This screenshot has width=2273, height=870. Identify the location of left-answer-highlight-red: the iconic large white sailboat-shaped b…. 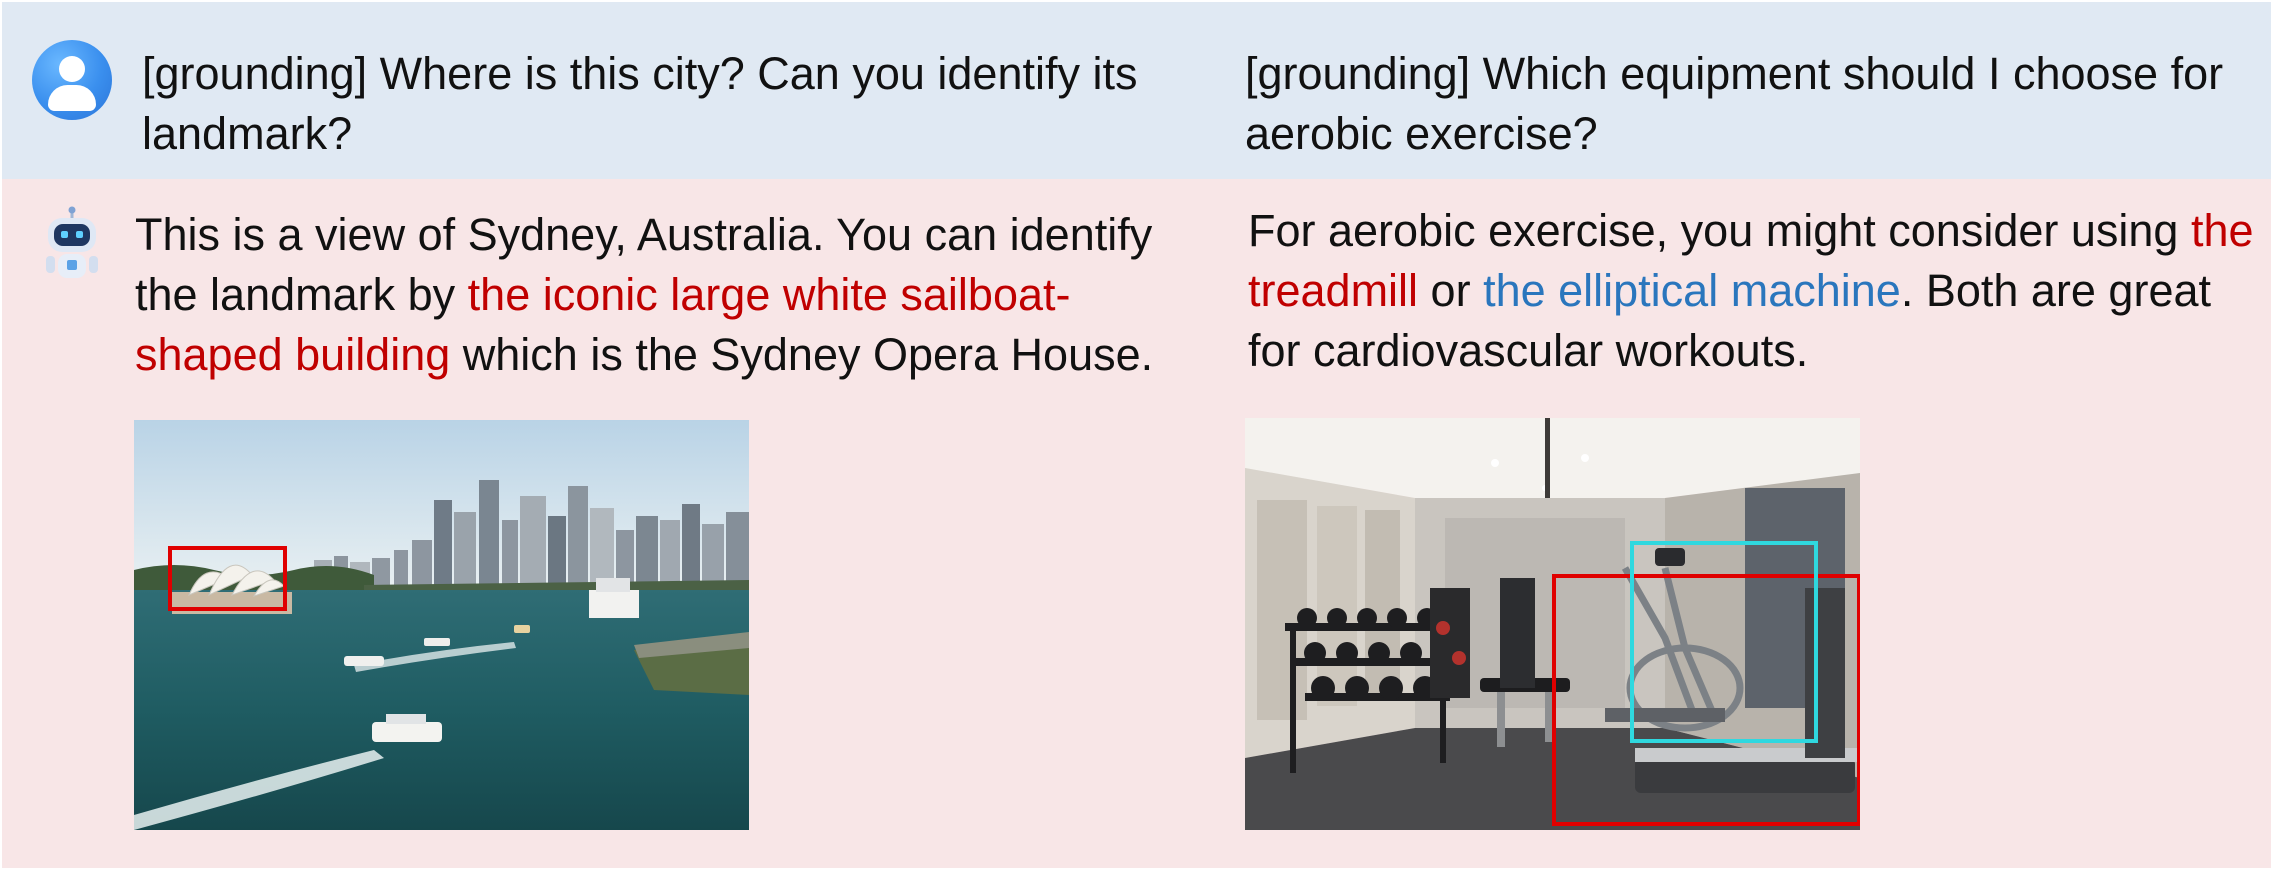
(603, 324).